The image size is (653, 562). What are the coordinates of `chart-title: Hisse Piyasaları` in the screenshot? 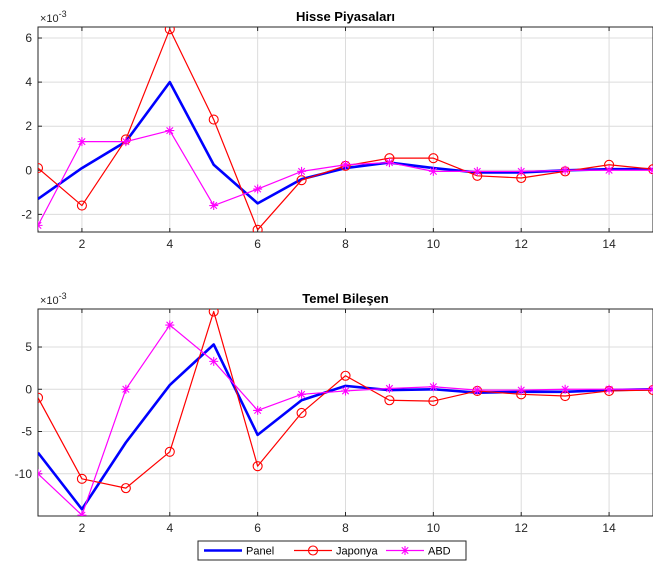 It's located at (345, 16).